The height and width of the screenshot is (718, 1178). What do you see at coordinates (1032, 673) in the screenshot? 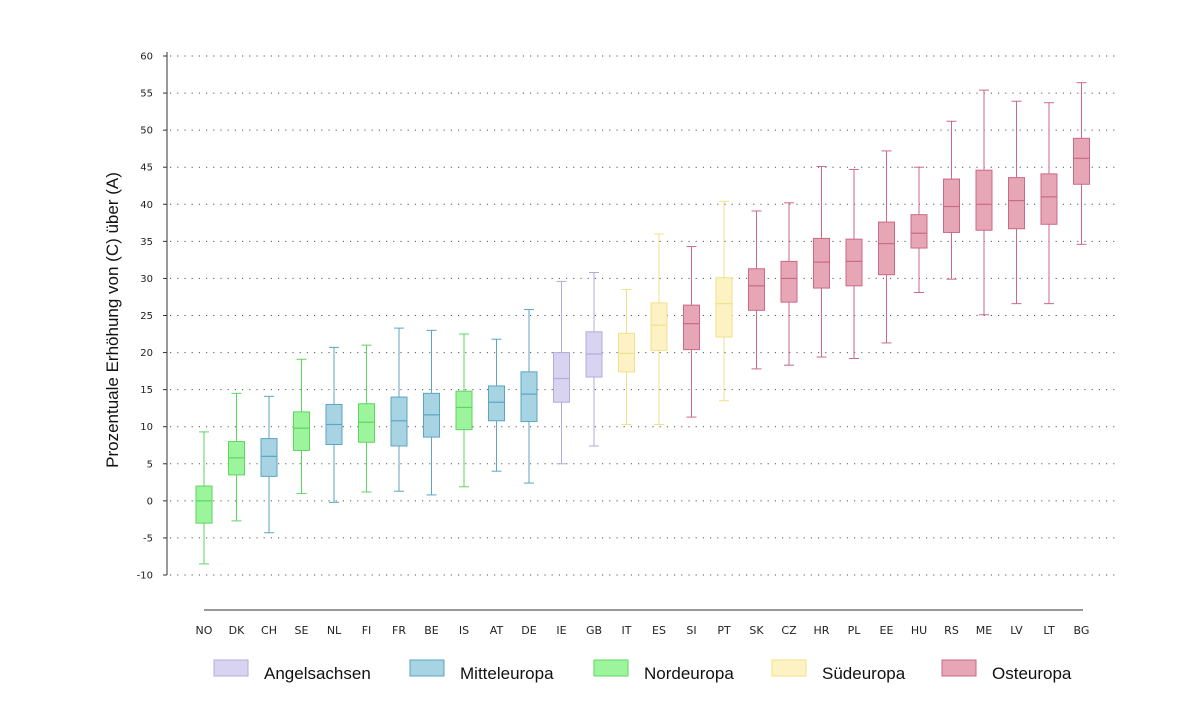
I see `legend-label: Osteuropa` at bounding box center [1032, 673].